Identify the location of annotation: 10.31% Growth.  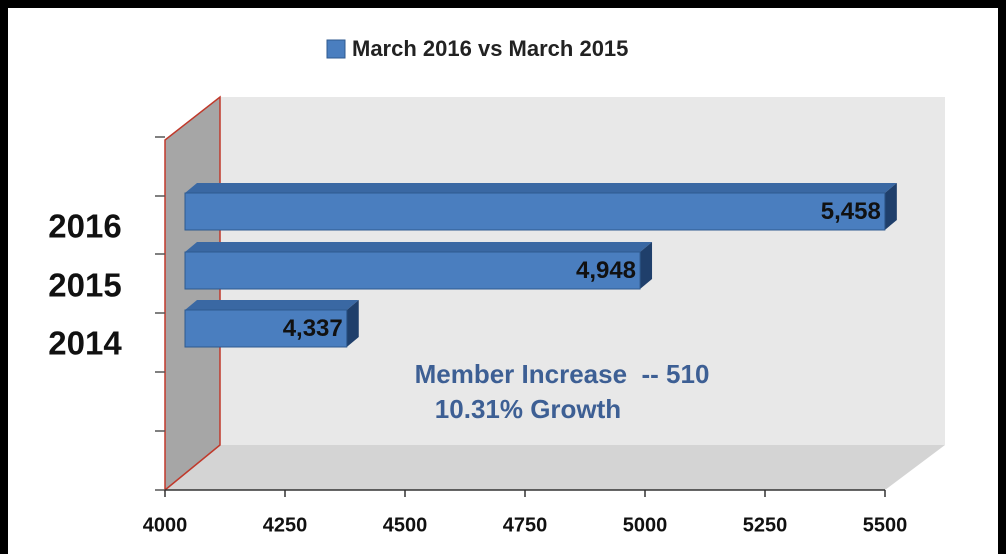
(528, 409).